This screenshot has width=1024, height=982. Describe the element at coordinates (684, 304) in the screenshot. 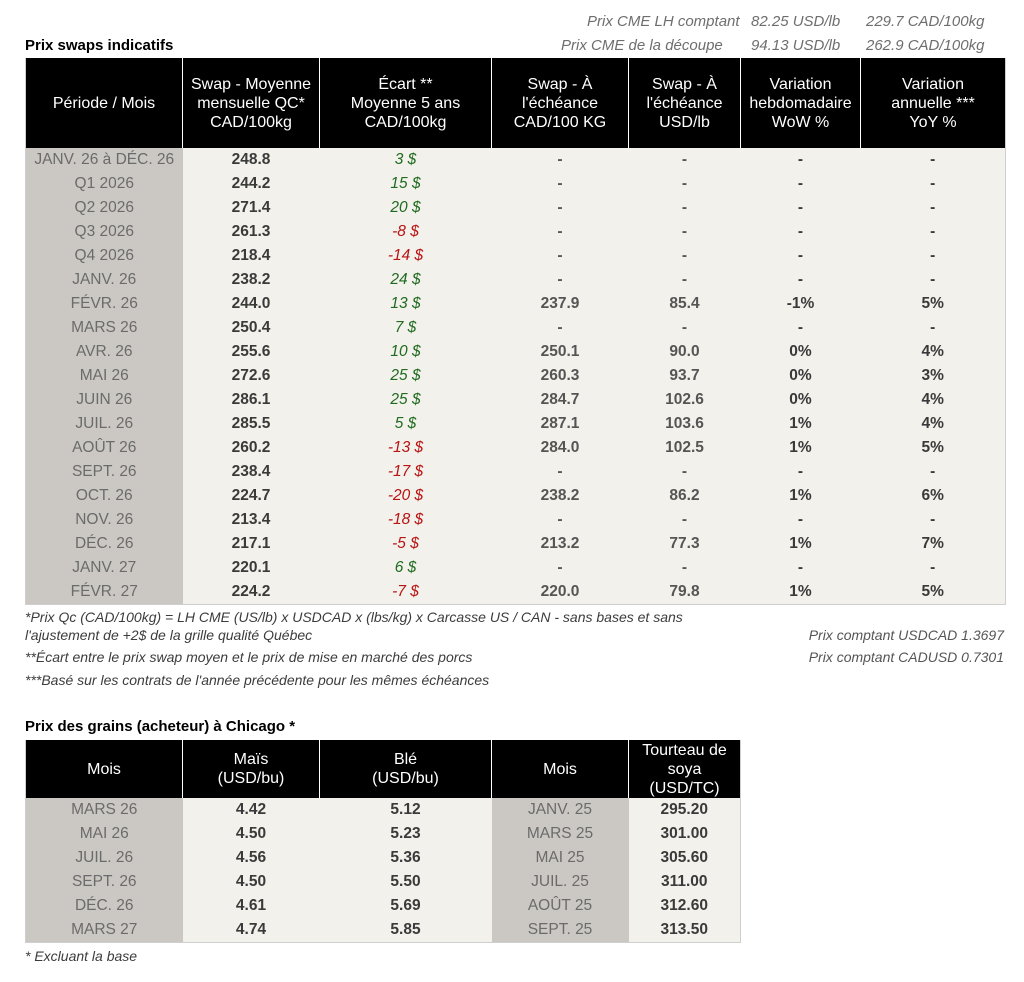

I see `swap-usd-cell: 85.4` at that location.